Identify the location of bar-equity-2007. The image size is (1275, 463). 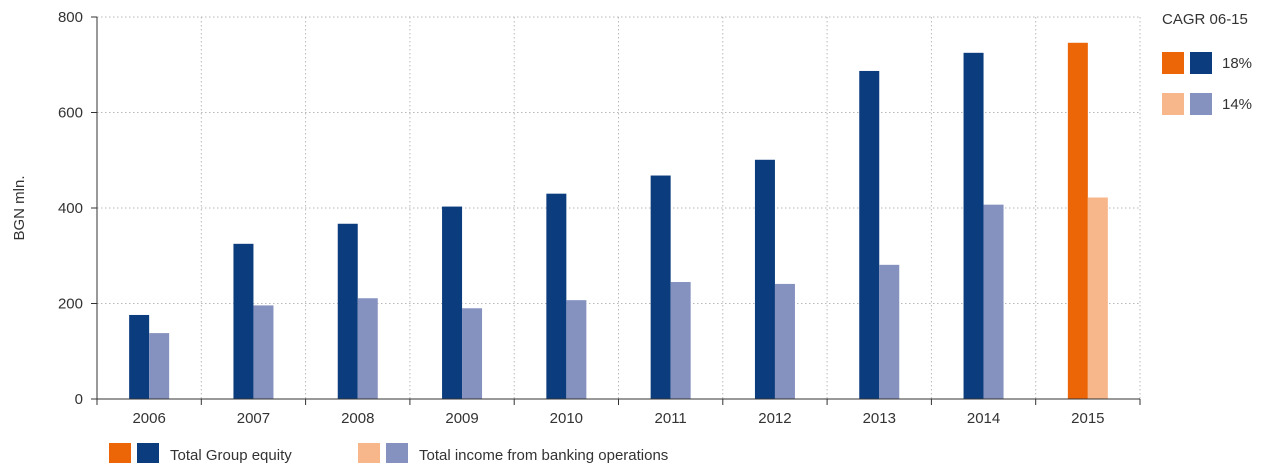
(243, 321).